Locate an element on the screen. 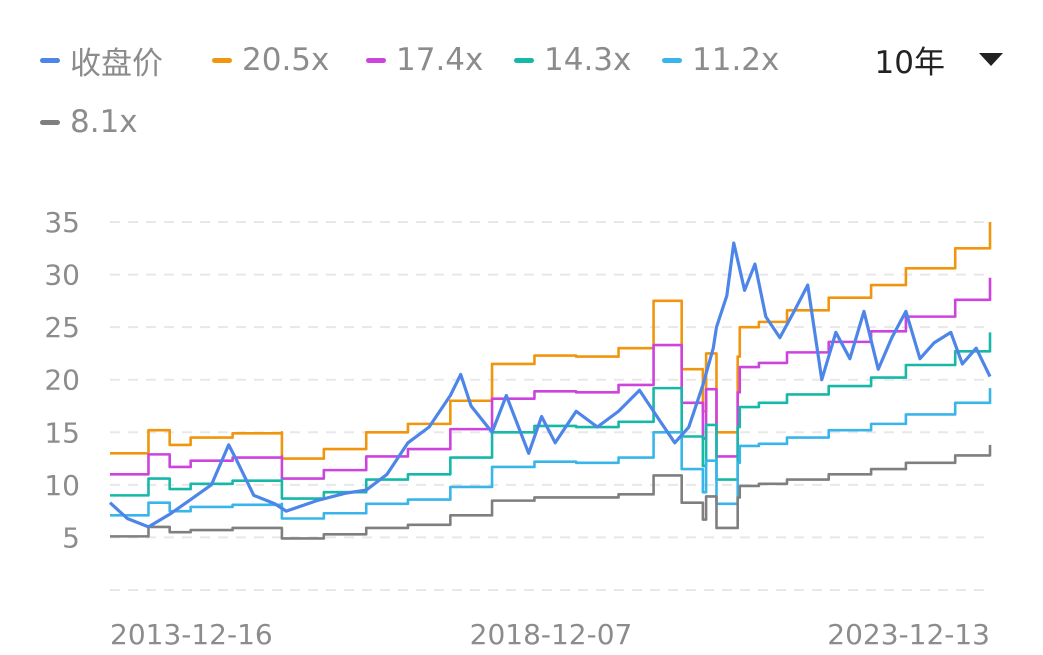 Image resolution: width=1043 pixels, height=655 pixels. x-tick-label: 2013-12-16 is located at coordinates (191, 634).